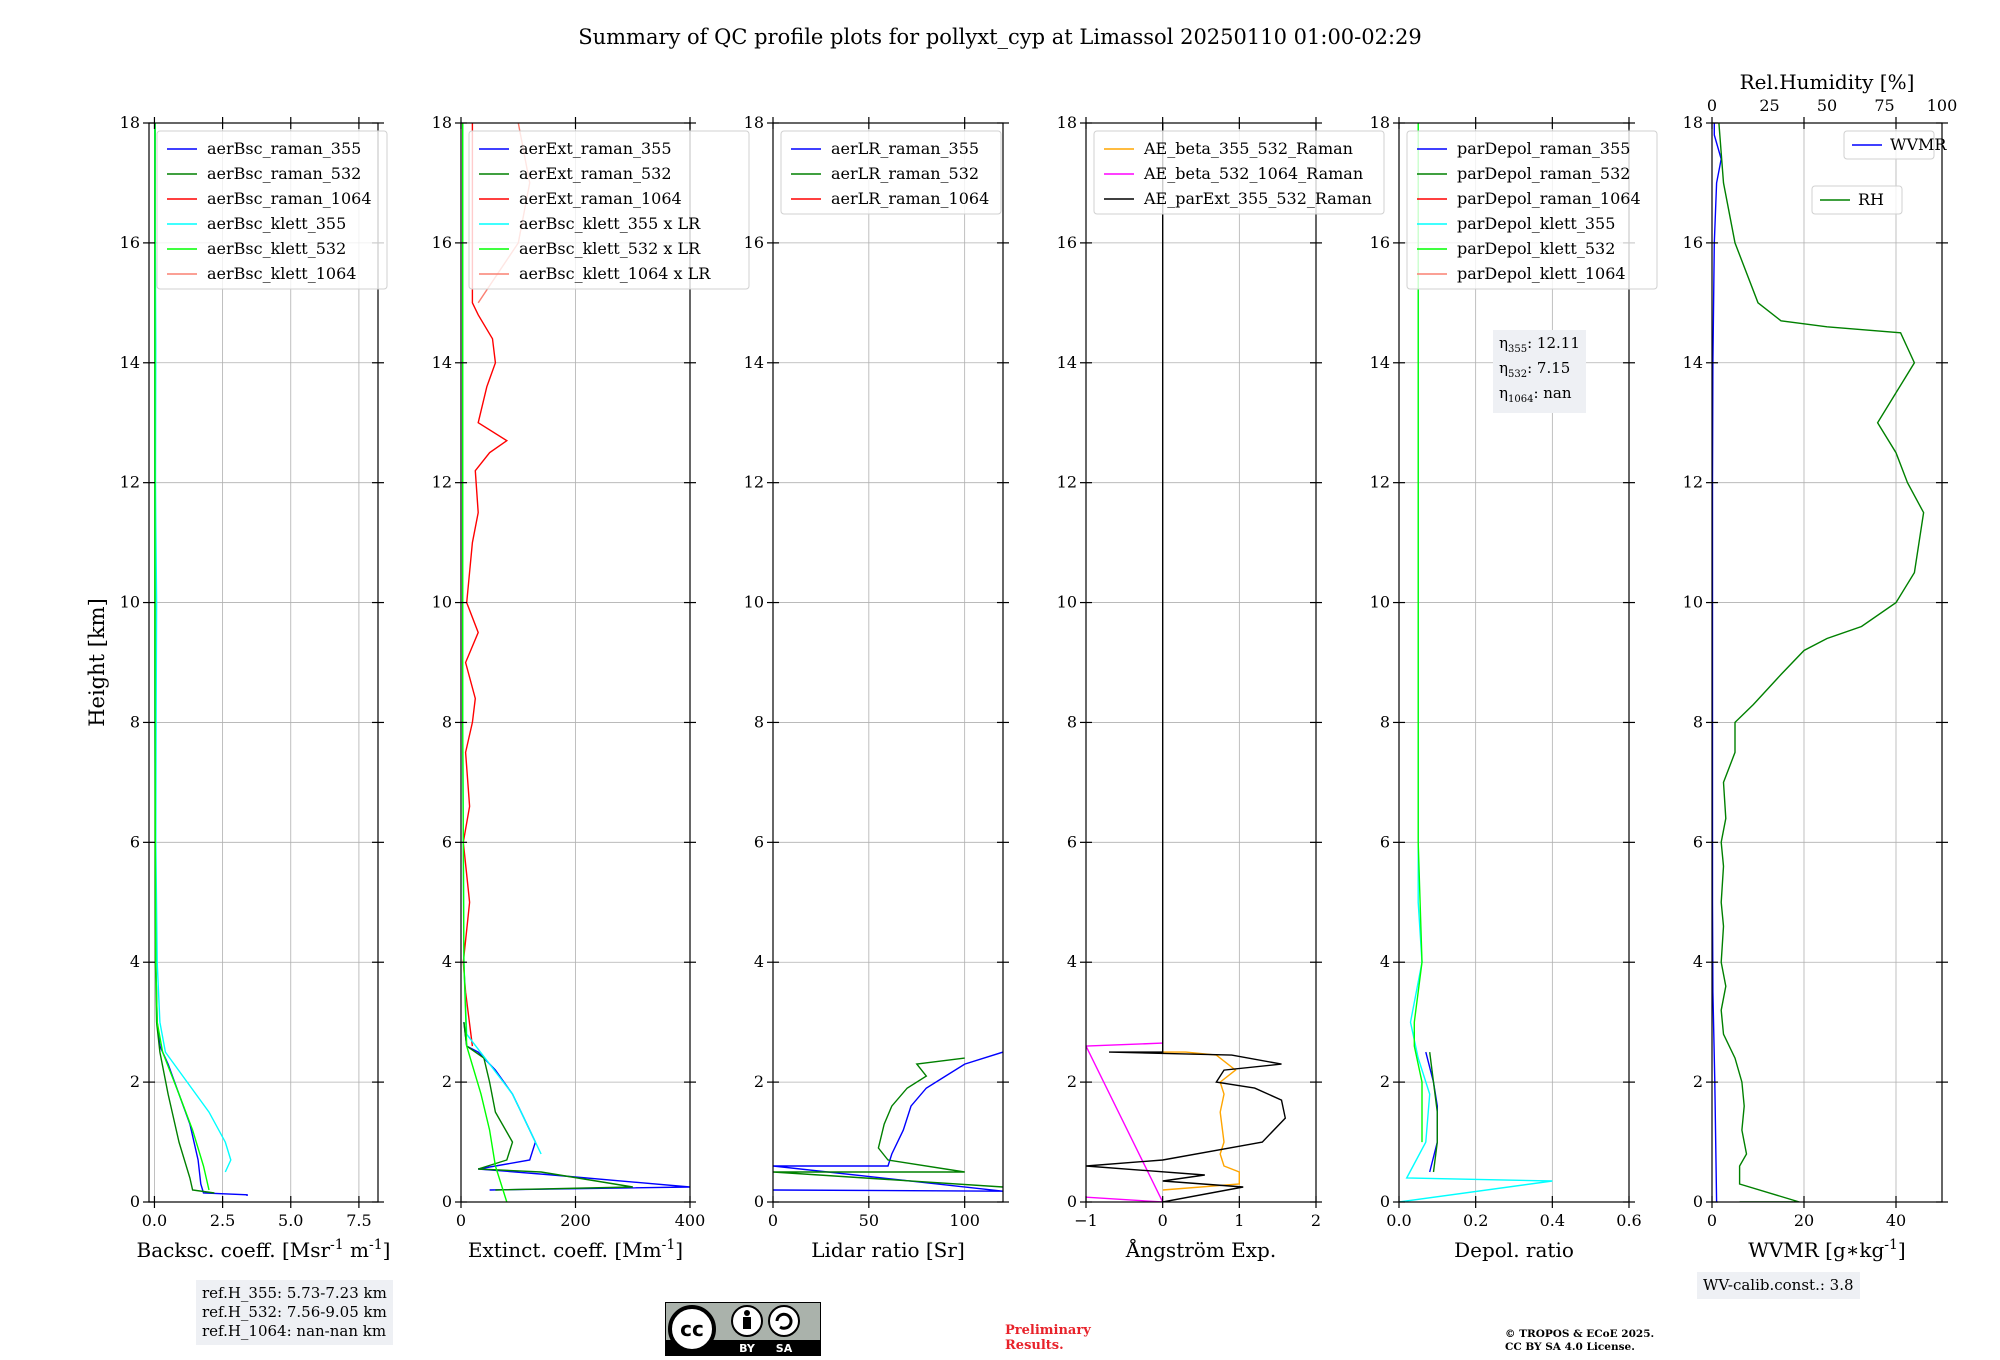 This screenshot has width=2000, height=1360. What do you see at coordinates (1398, 1220) in the screenshot?
I see `x-tick-label: 0.0` at bounding box center [1398, 1220].